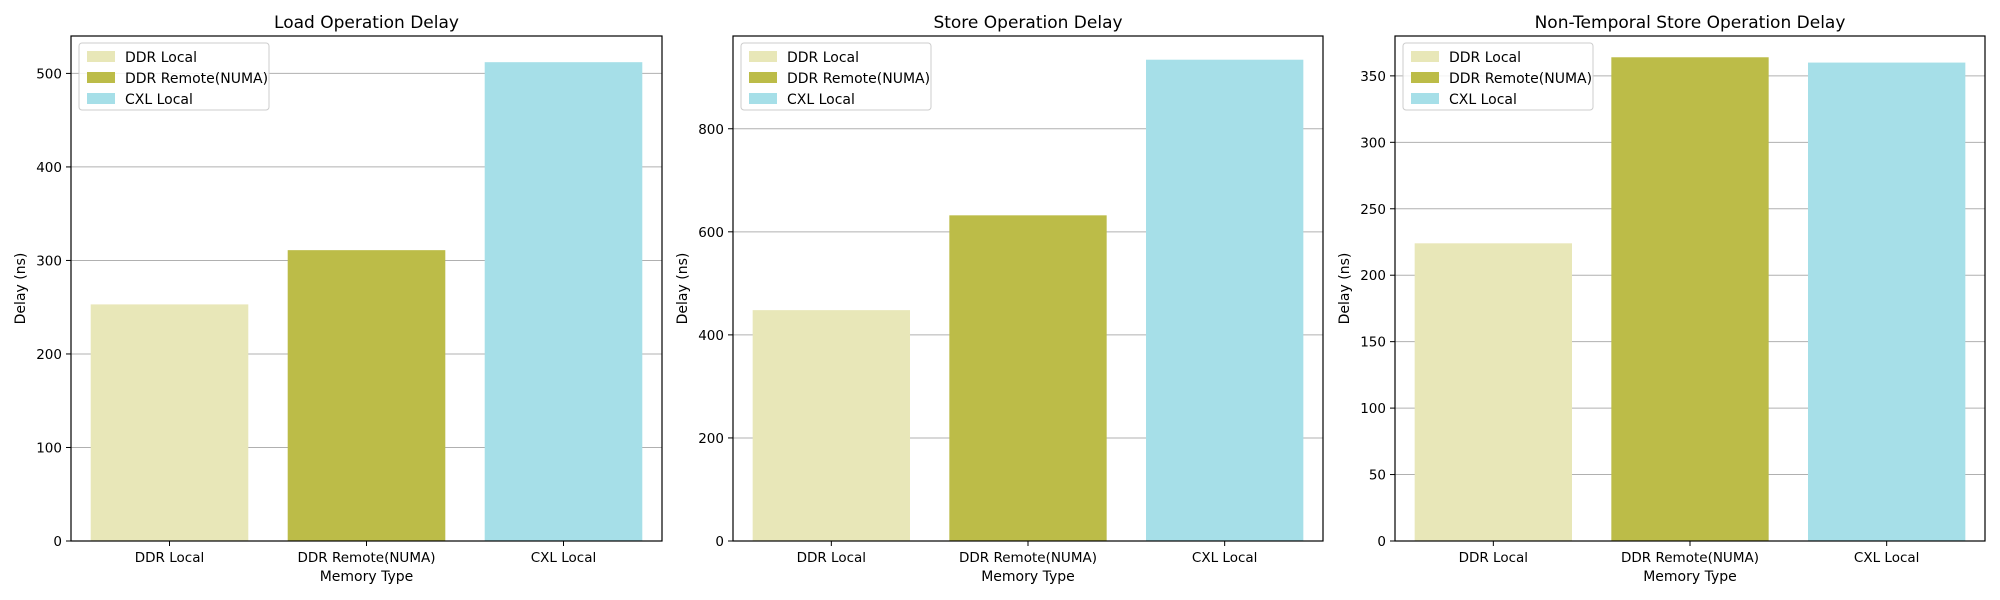 The width and height of the screenshot is (2000, 600). What do you see at coordinates (1373, 210) in the screenshot?
I see `y-tick-label: 250` at bounding box center [1373, 210].